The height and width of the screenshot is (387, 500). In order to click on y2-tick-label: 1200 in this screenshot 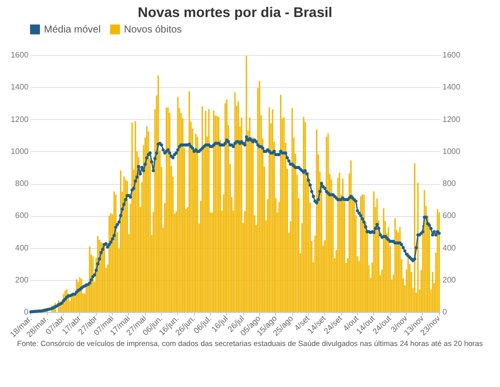, I will do `click(451, 119)`.